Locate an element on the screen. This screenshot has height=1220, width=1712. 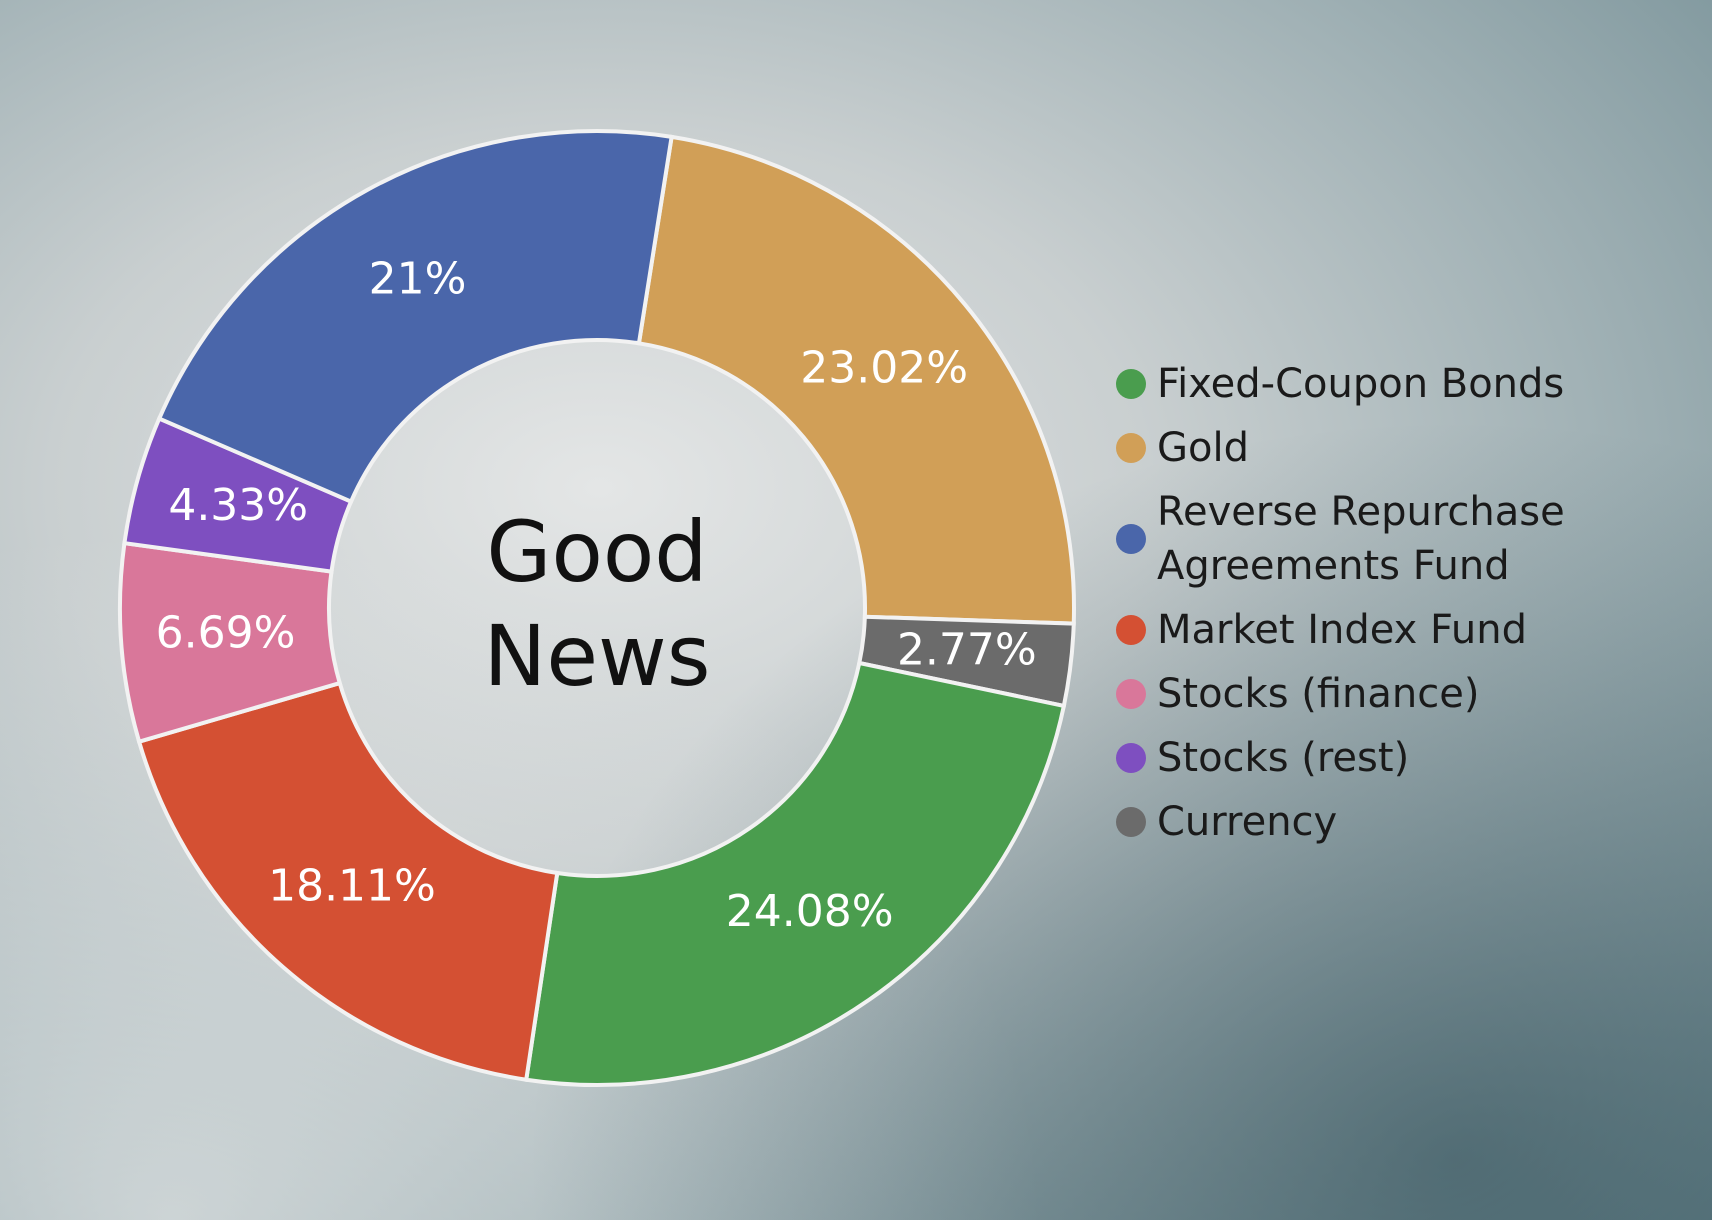
center-label: Good News is located at coordinates (597, 604).